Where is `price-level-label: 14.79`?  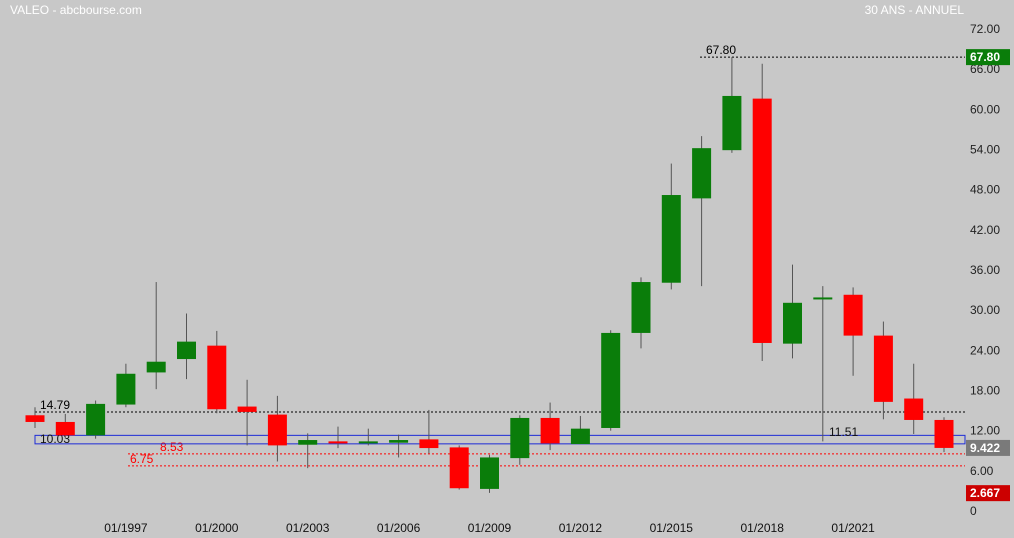
price-level-label: 14.79 is located at coordinates (55, 405).